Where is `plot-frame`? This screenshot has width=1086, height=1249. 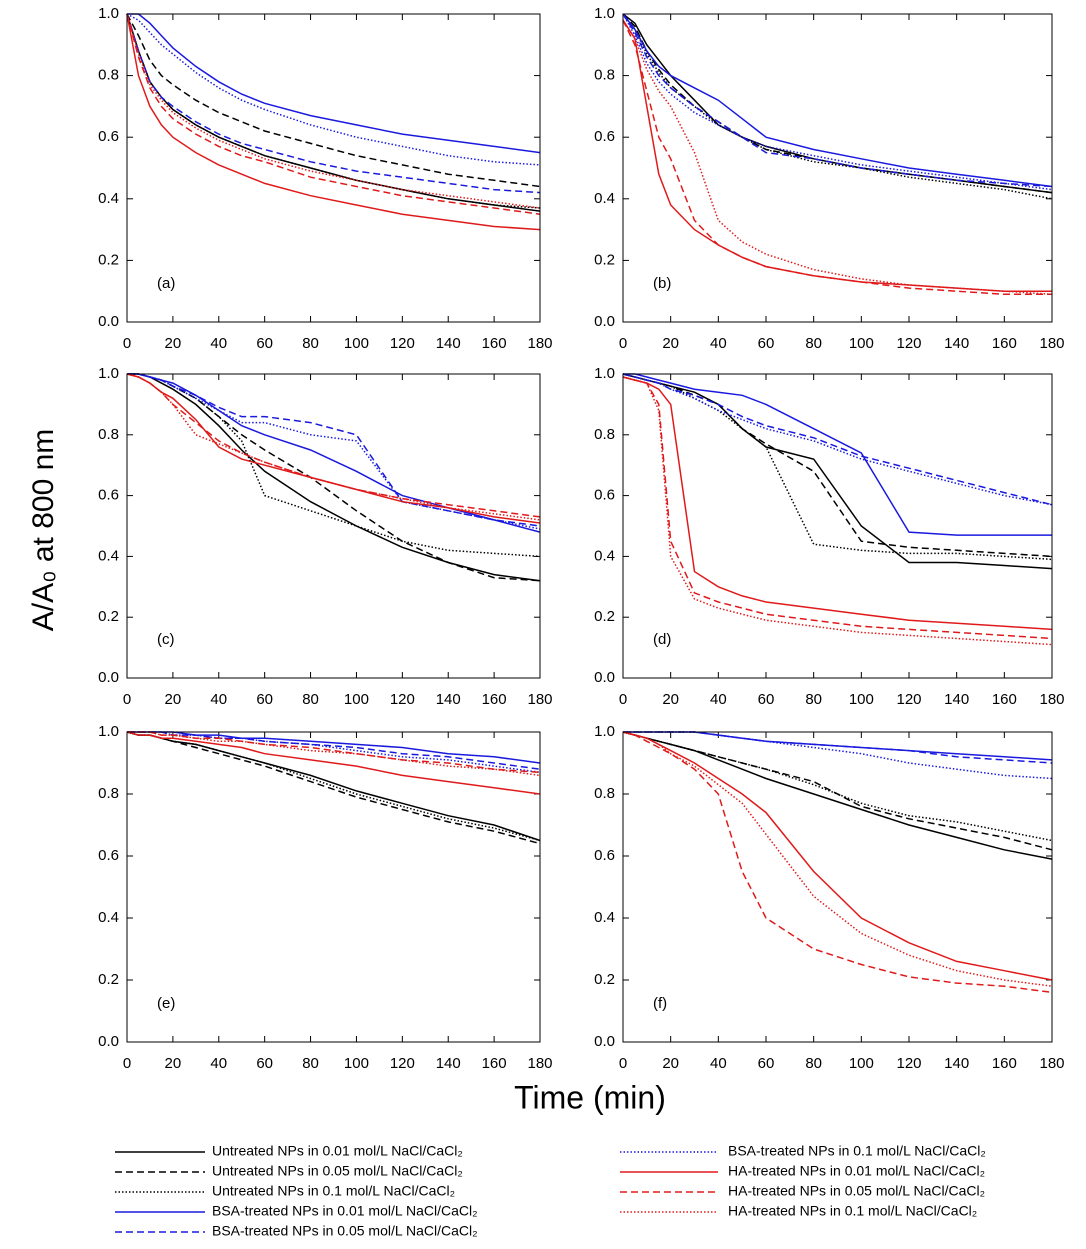 plot-frame is located at coordinates (333, 526).